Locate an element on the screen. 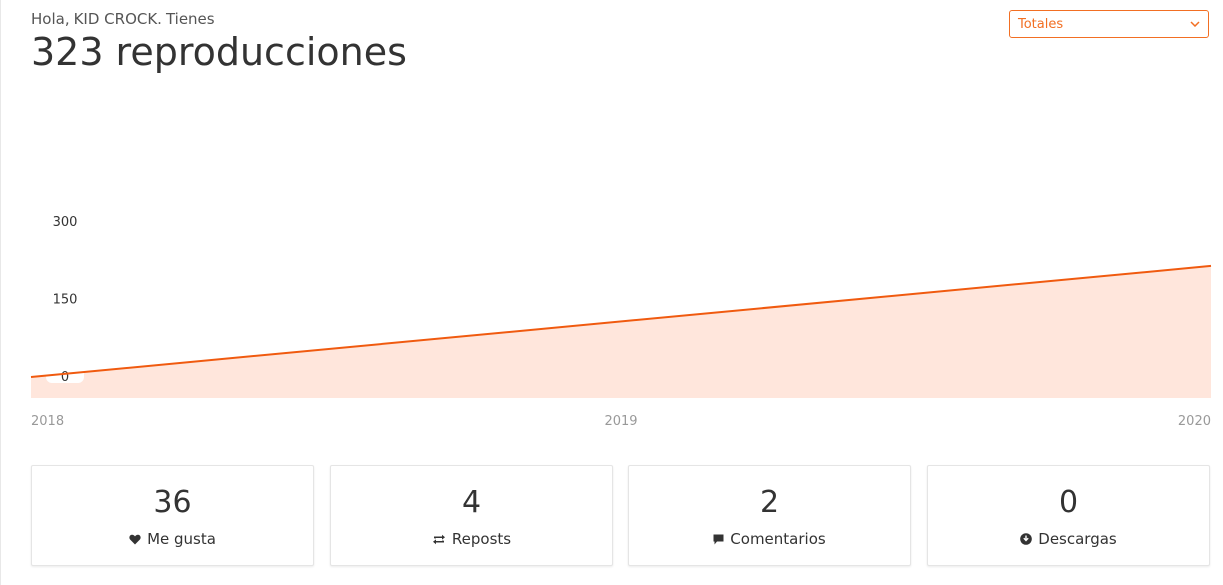 The image size is (1223, 585). greeting: Hola, KID CROCK. Tienes is located at coordinates (125, 19).